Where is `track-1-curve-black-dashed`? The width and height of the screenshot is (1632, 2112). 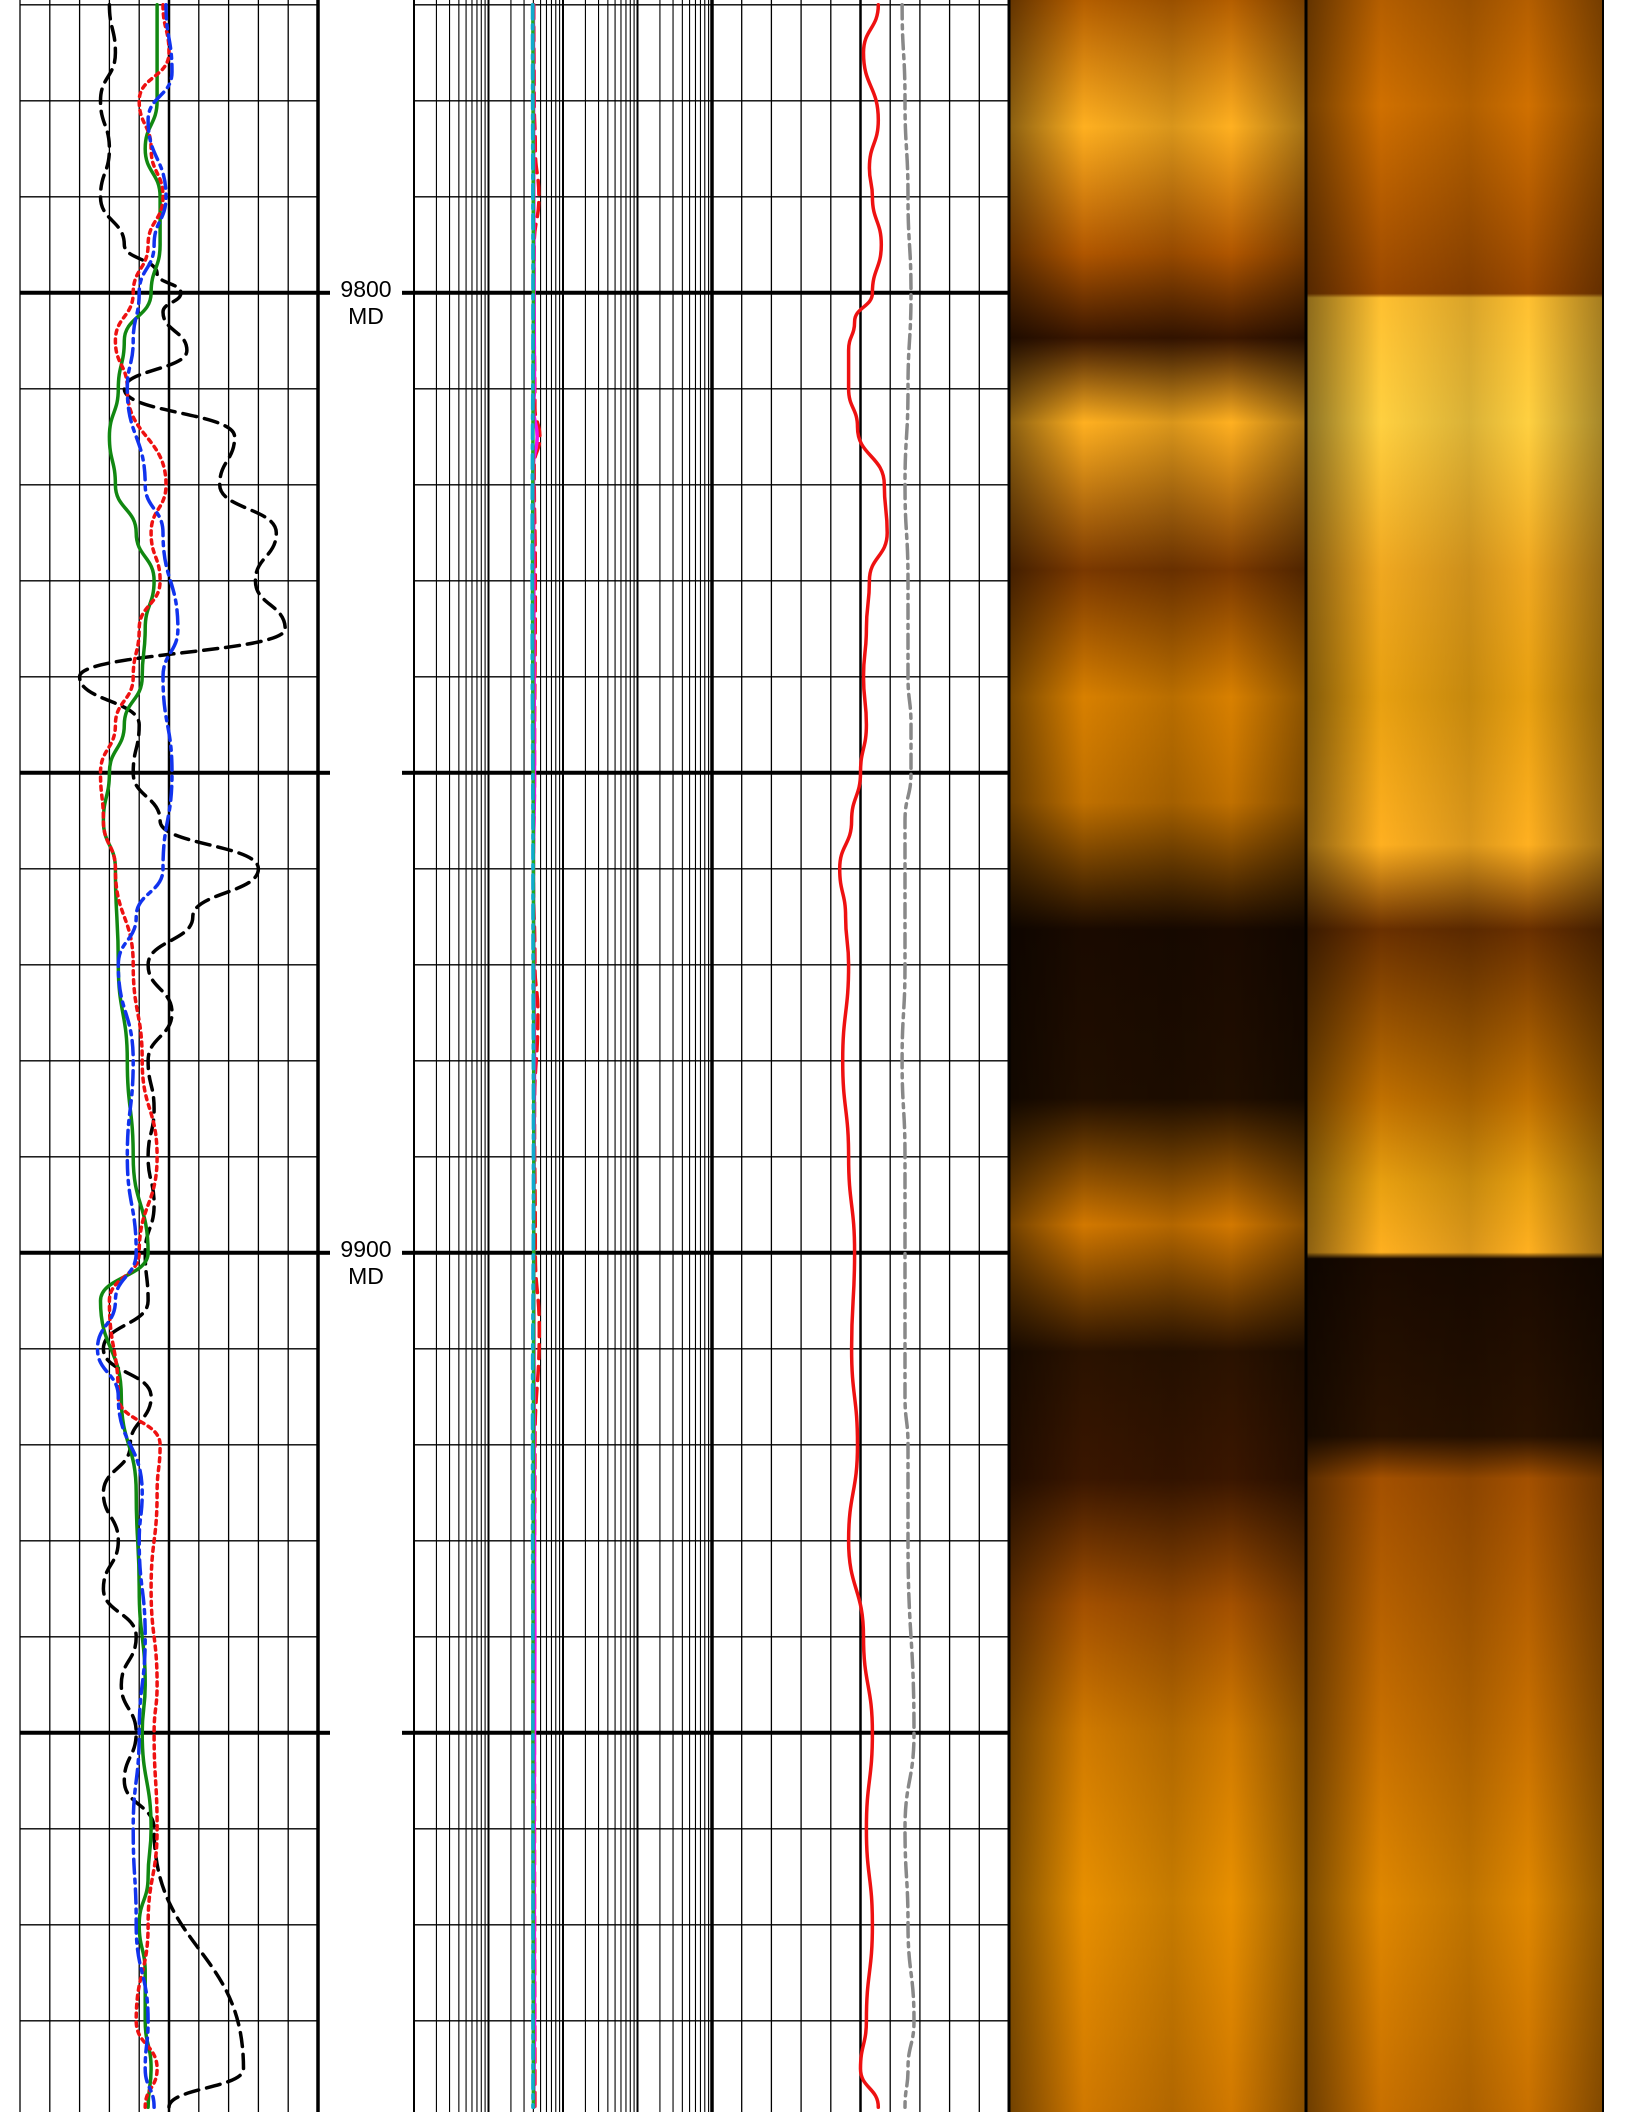 track-1-curve-black-dashed is located at coordinates (182, 1056).